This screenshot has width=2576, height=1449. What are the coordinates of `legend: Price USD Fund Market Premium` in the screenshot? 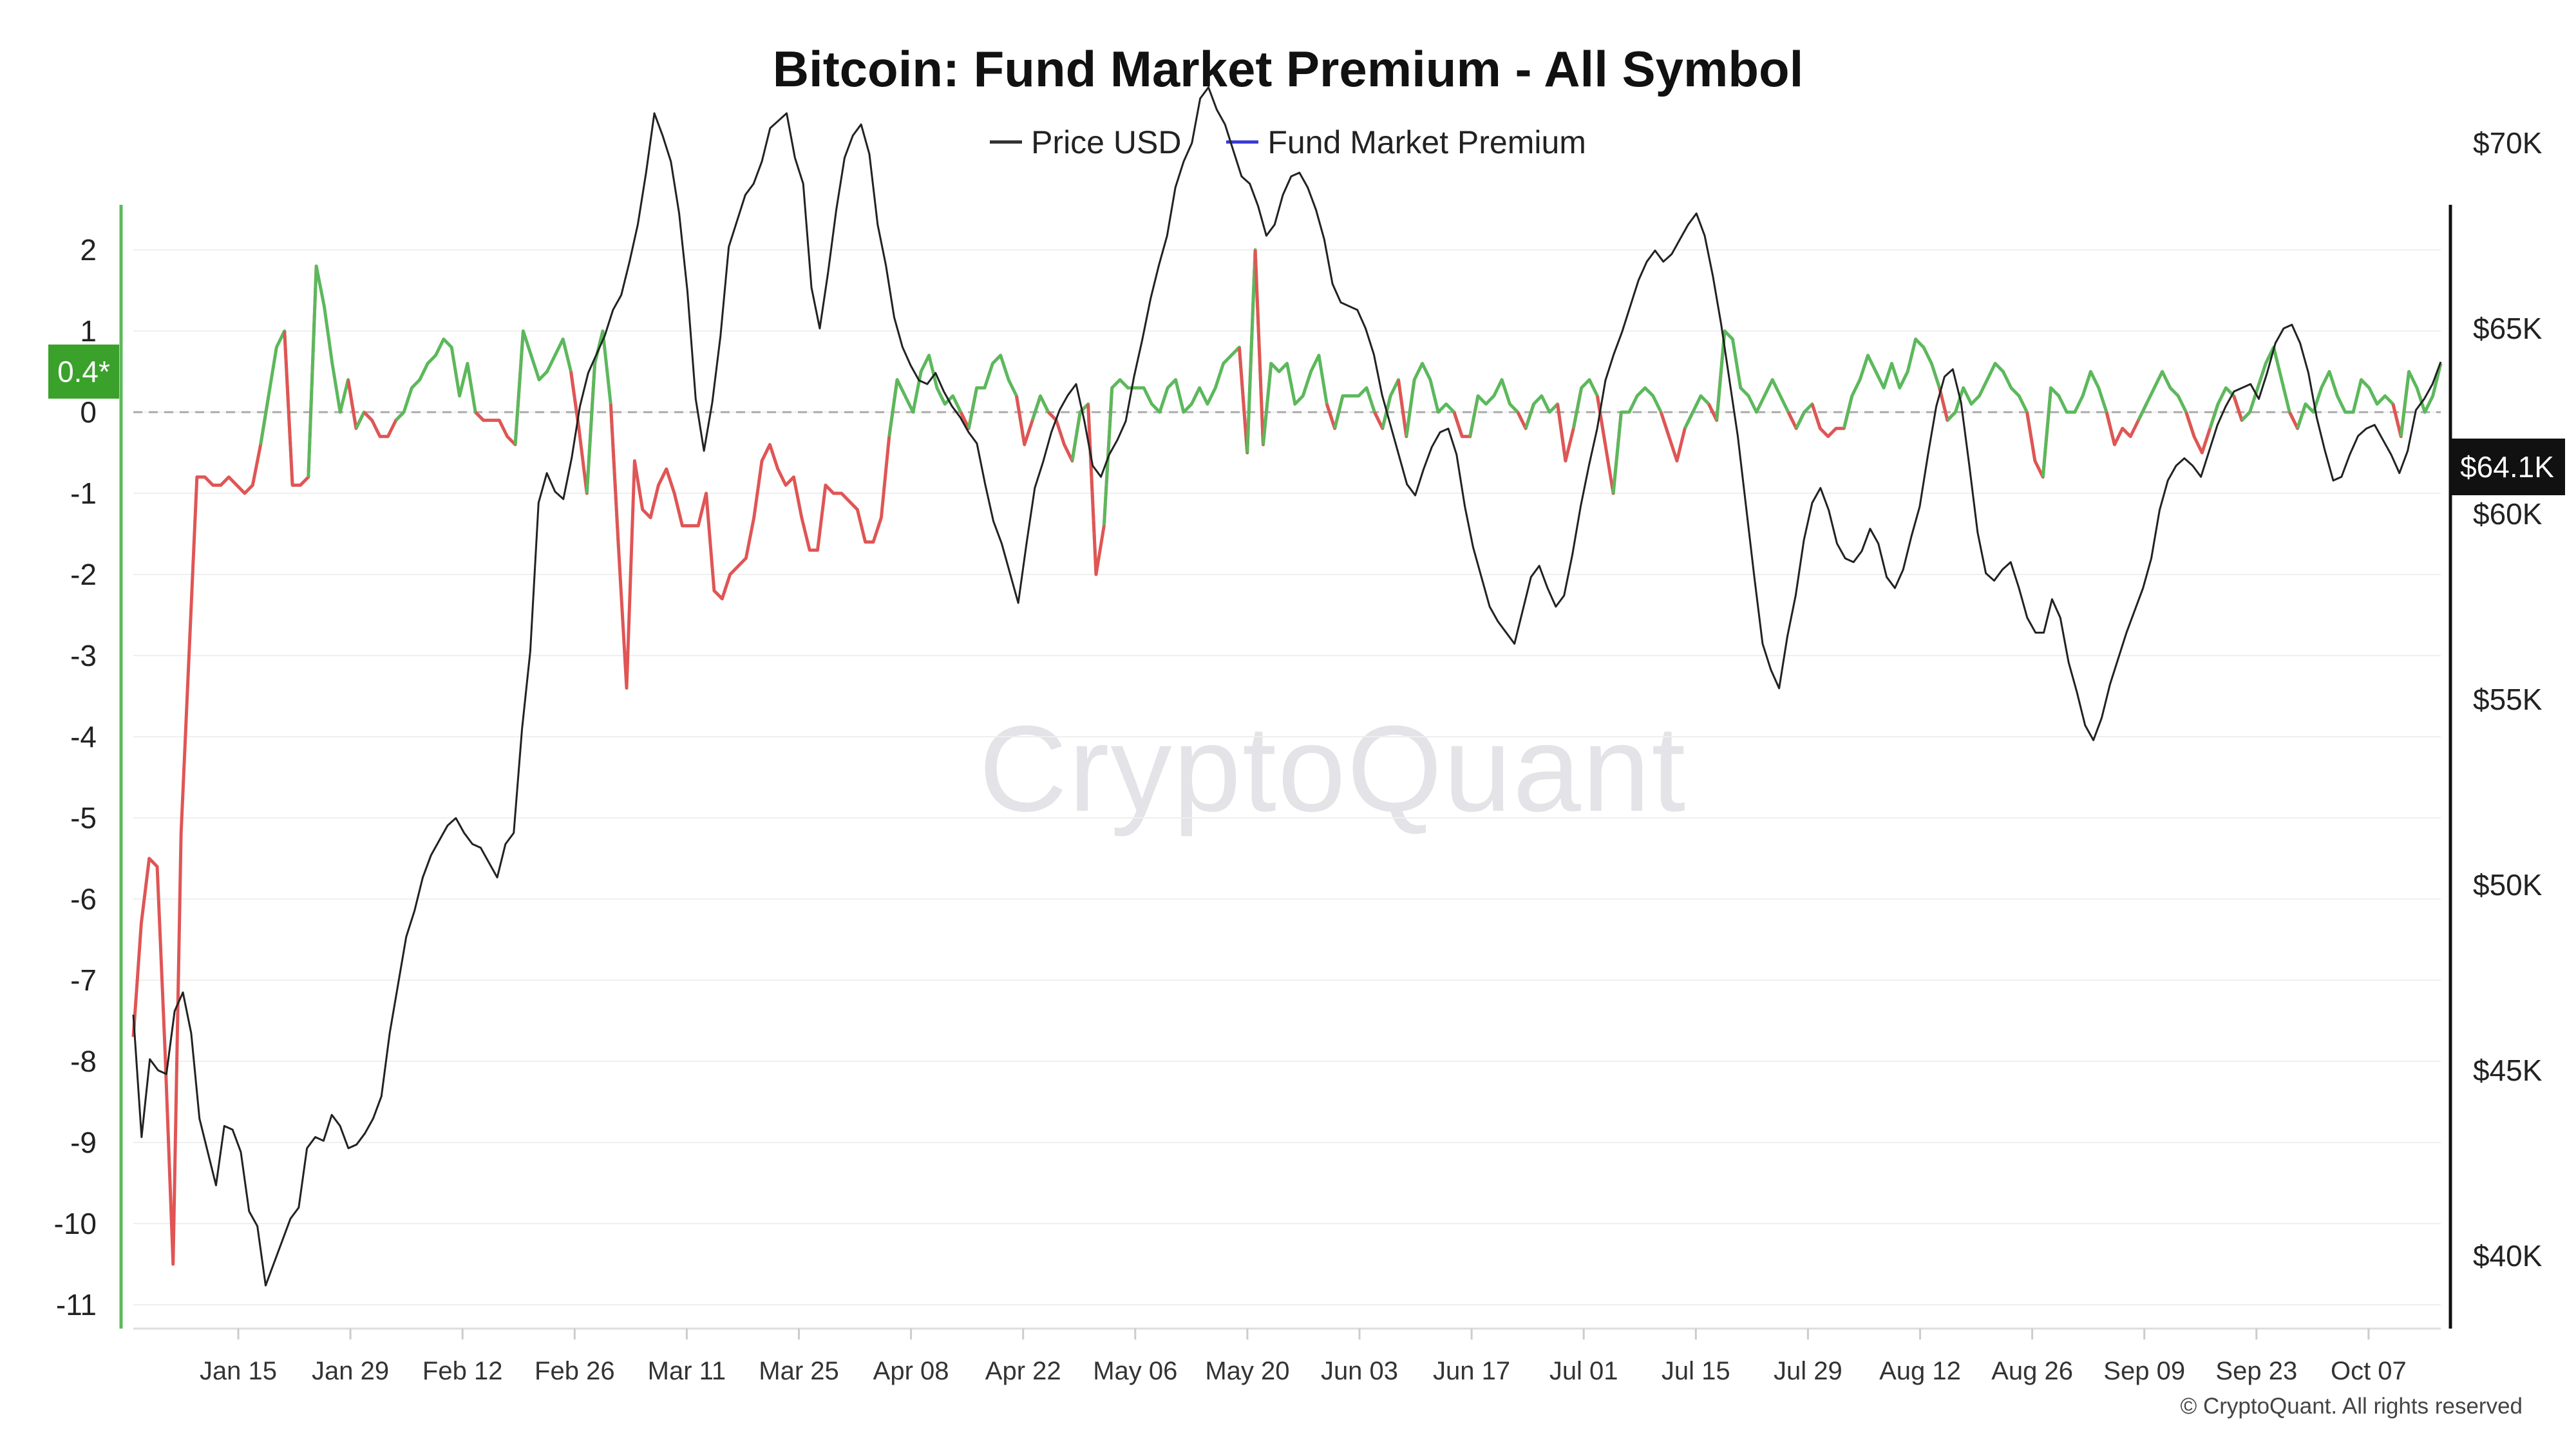 It's located at (1288, 143).